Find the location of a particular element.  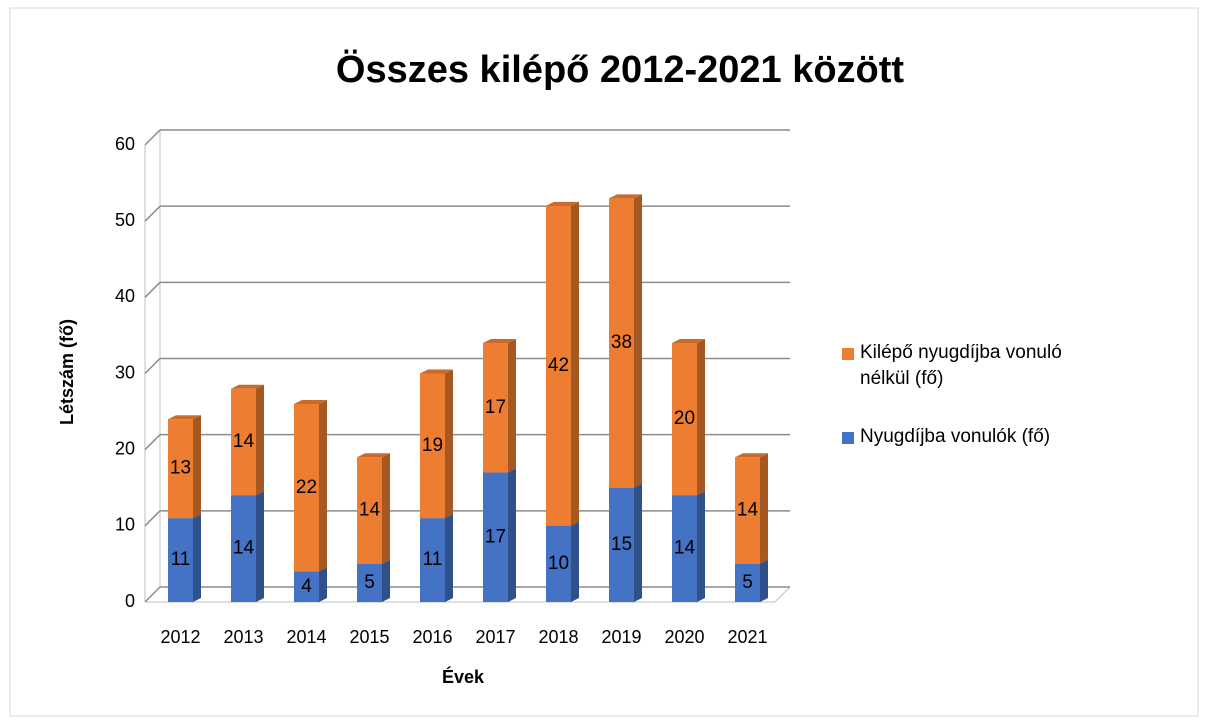

data-label: 11 is located at coordinates (181, 559).